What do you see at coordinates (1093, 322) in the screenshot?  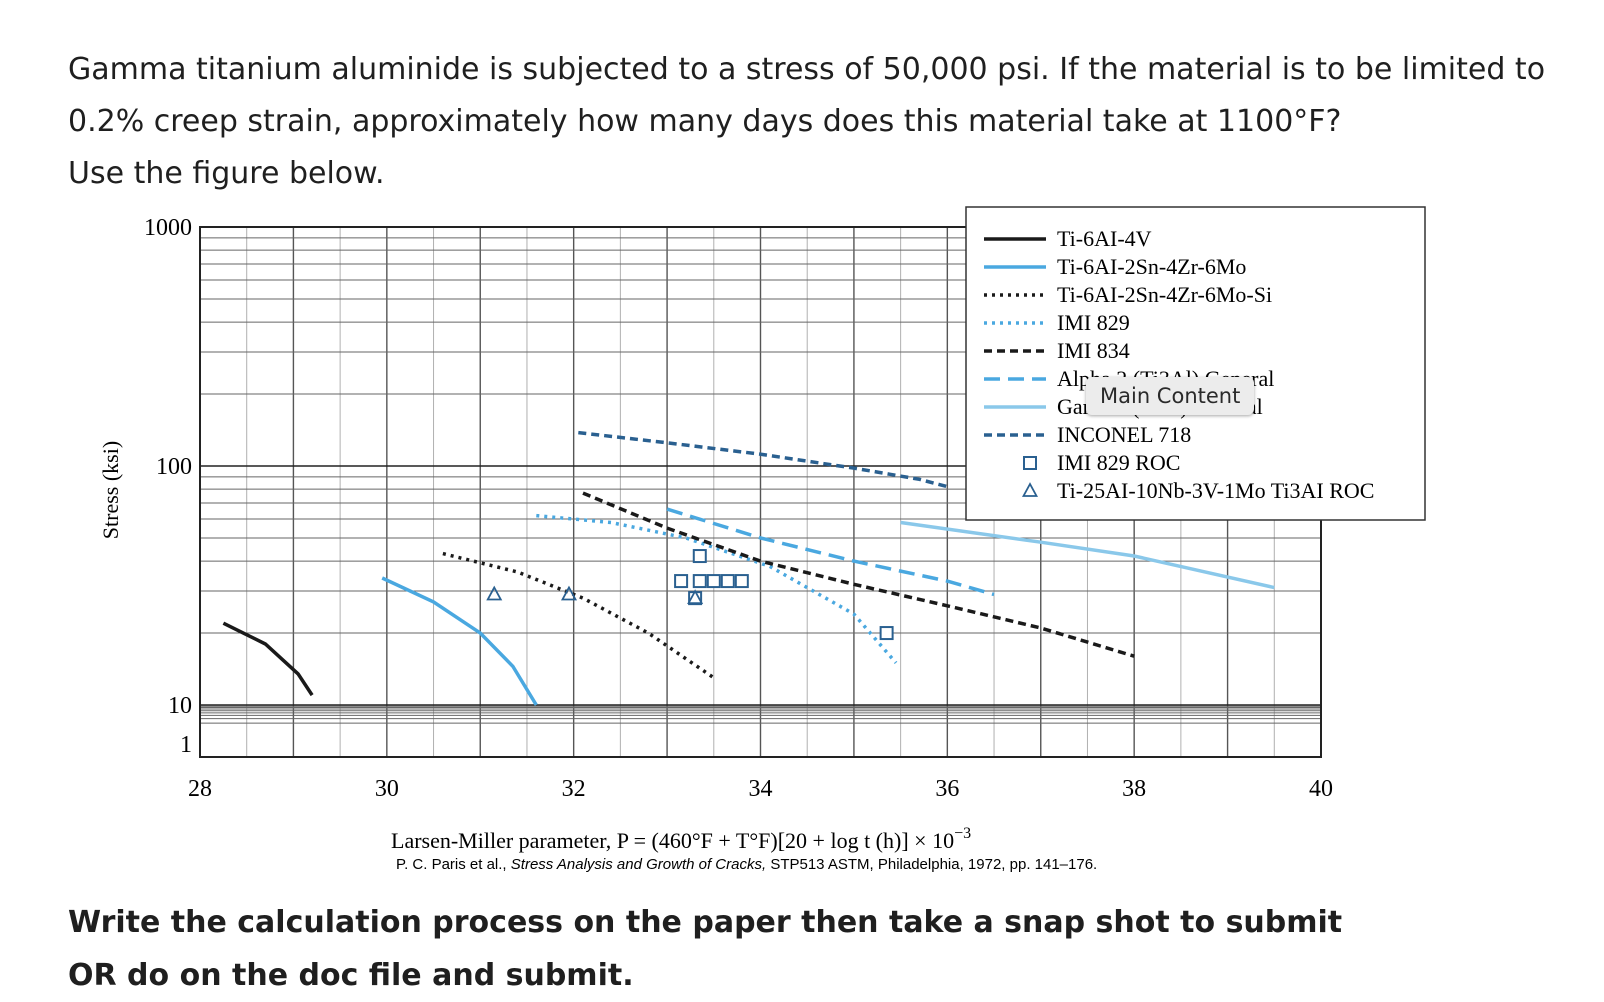 I see `legend-label: IMI 829` at bounding box center [1093, 322].